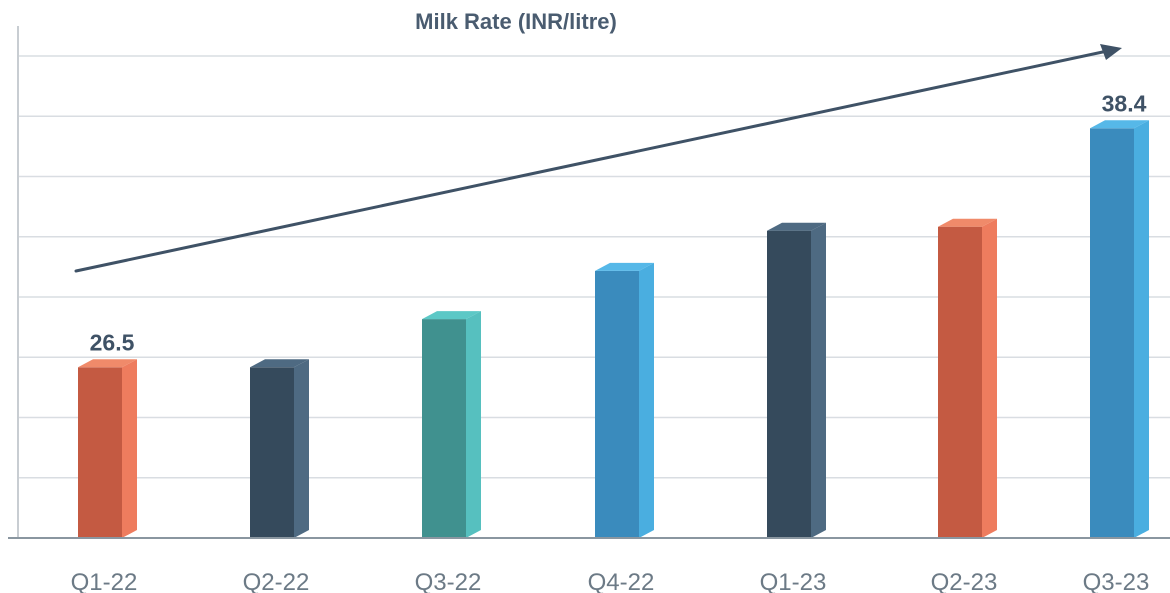 The width and height of the screenshot is (1170, 593). Describe the element at coordinates (104, 581) in the screenshot. I see `x-tick-label: Q1-22` at that location.